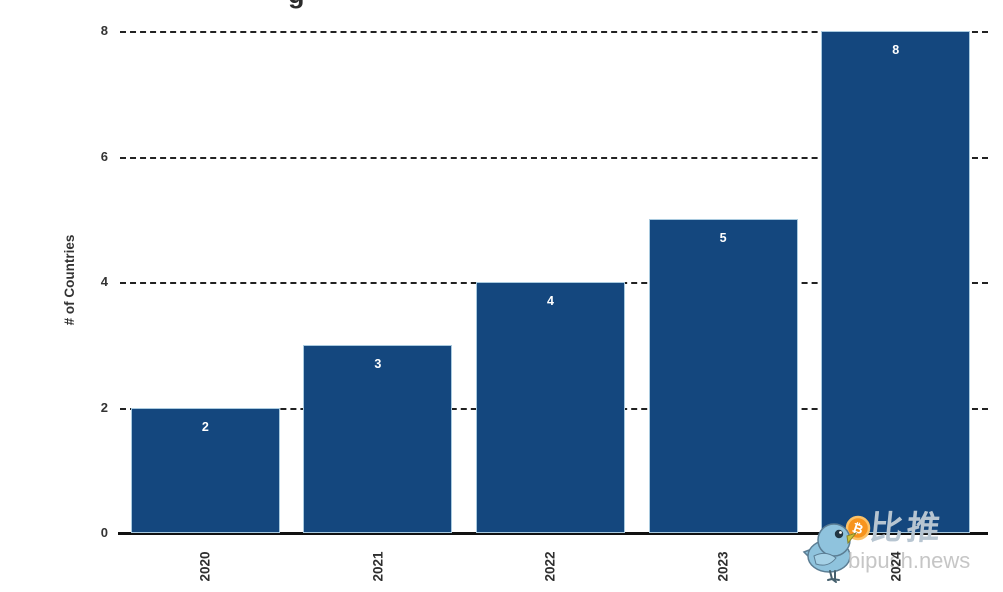  I want to click on bitcoin-coin-icon: ₿, so click(858, 528).